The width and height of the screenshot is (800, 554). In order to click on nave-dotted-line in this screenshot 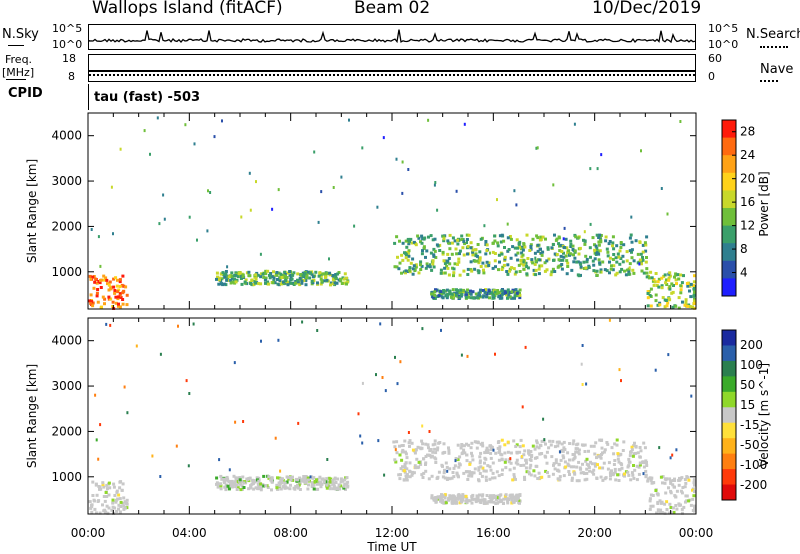, I will do `click(392, 75)`.